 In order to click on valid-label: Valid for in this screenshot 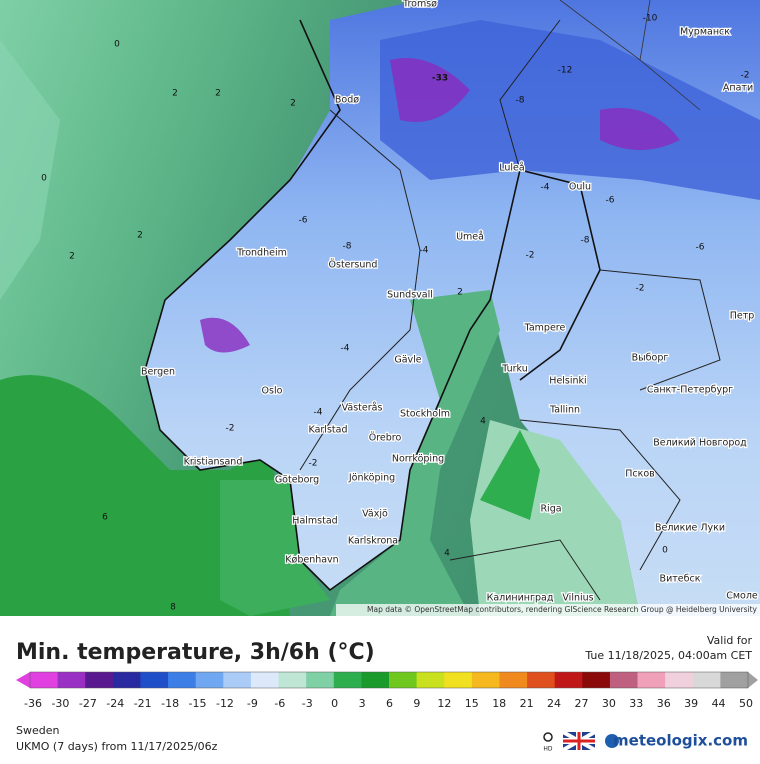, I will do `click(730, 640)`.